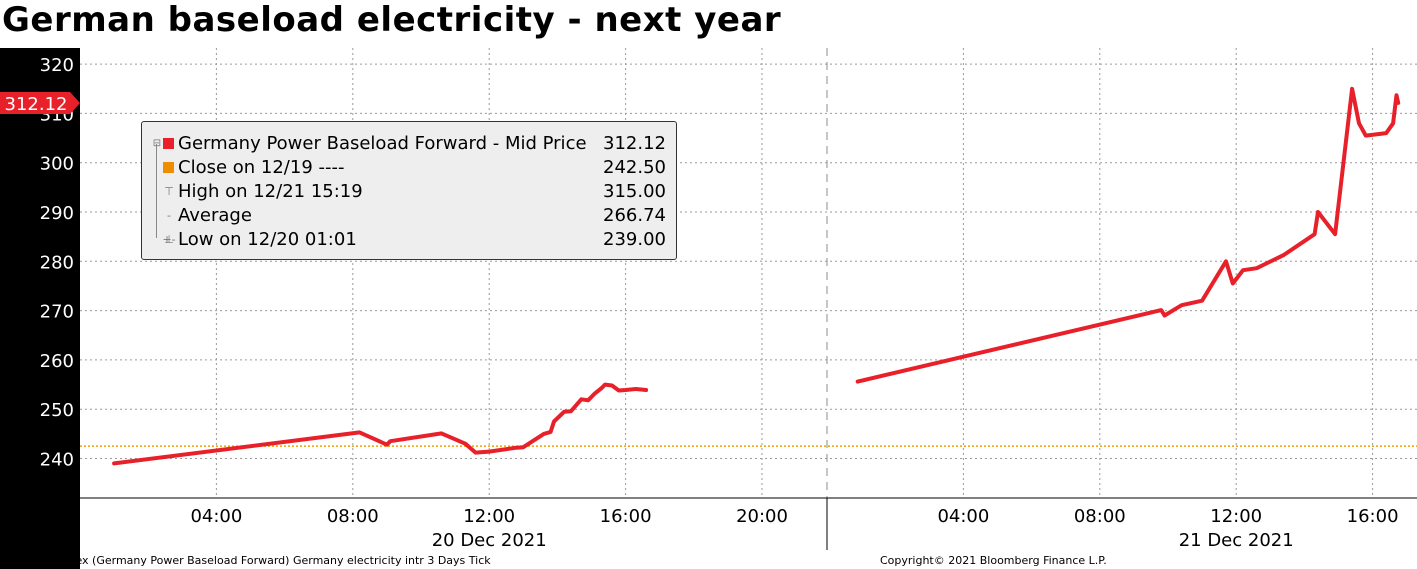 This screenshot has width=1417, height=569. Describe the element at coordinates (156, 191) in the screenshot. I see `legend-tree-line` at that location.